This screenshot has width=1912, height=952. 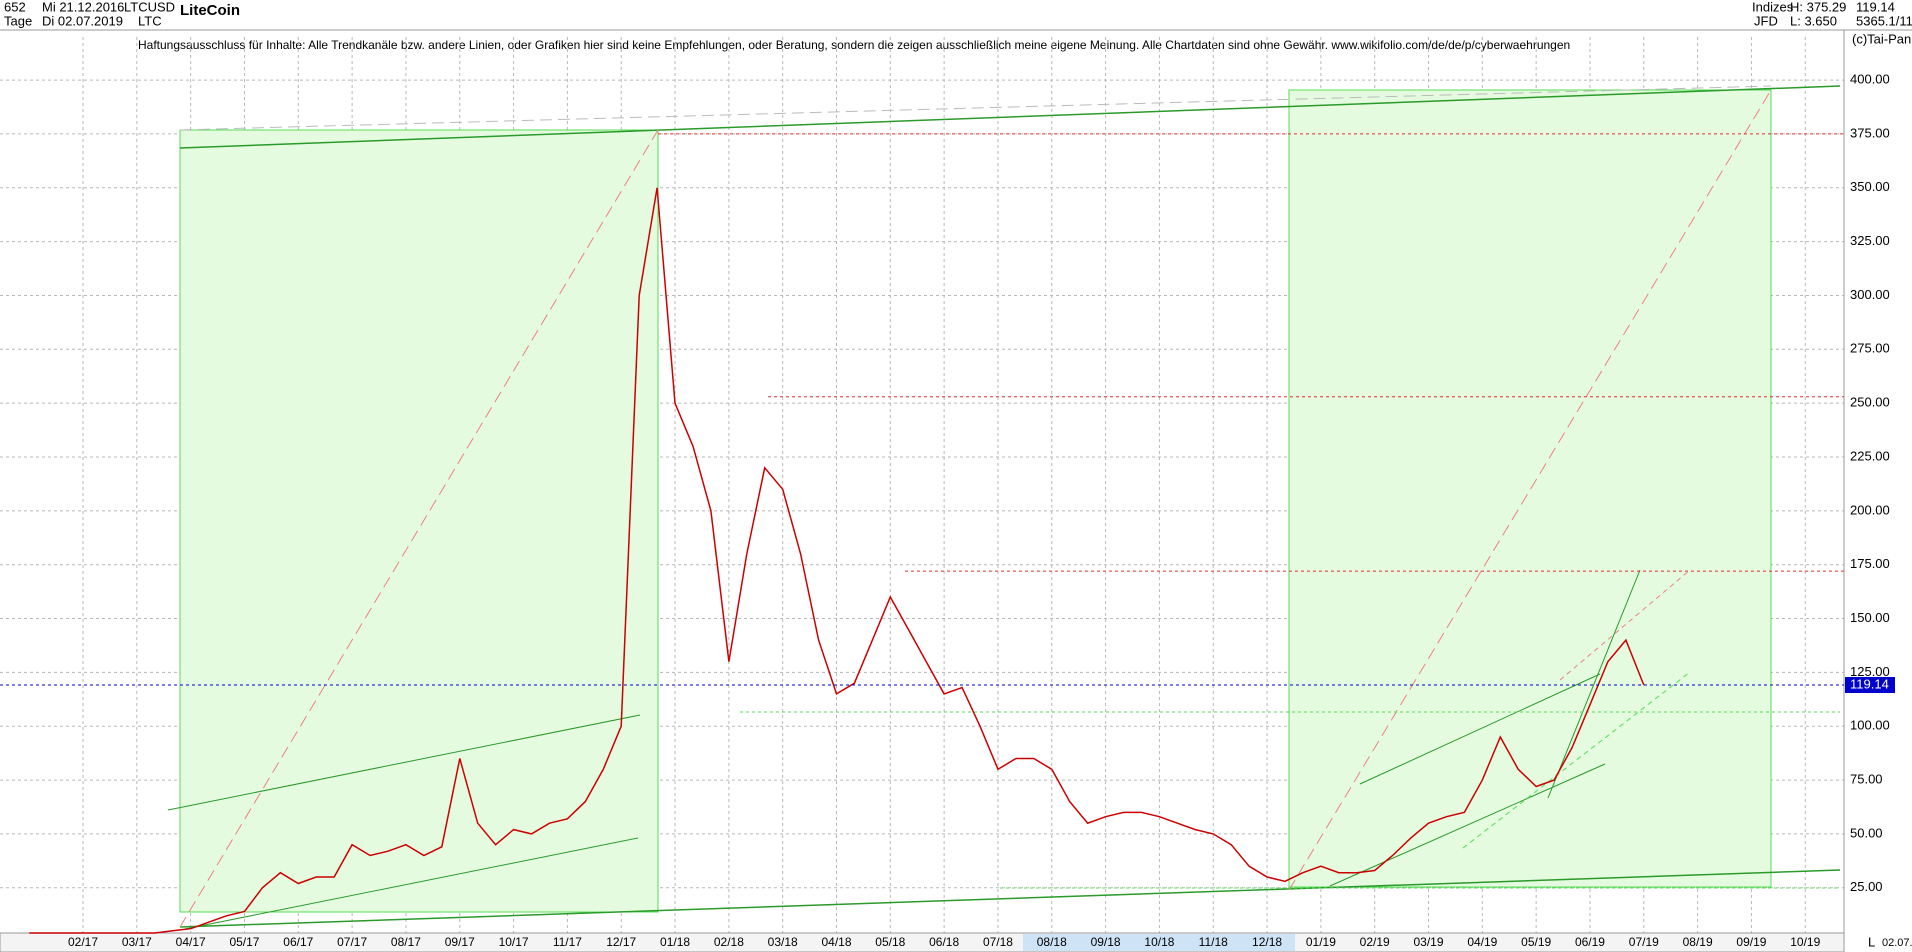 I want to click on x-tick-label: 07/19, so click(x=1644, y=942).